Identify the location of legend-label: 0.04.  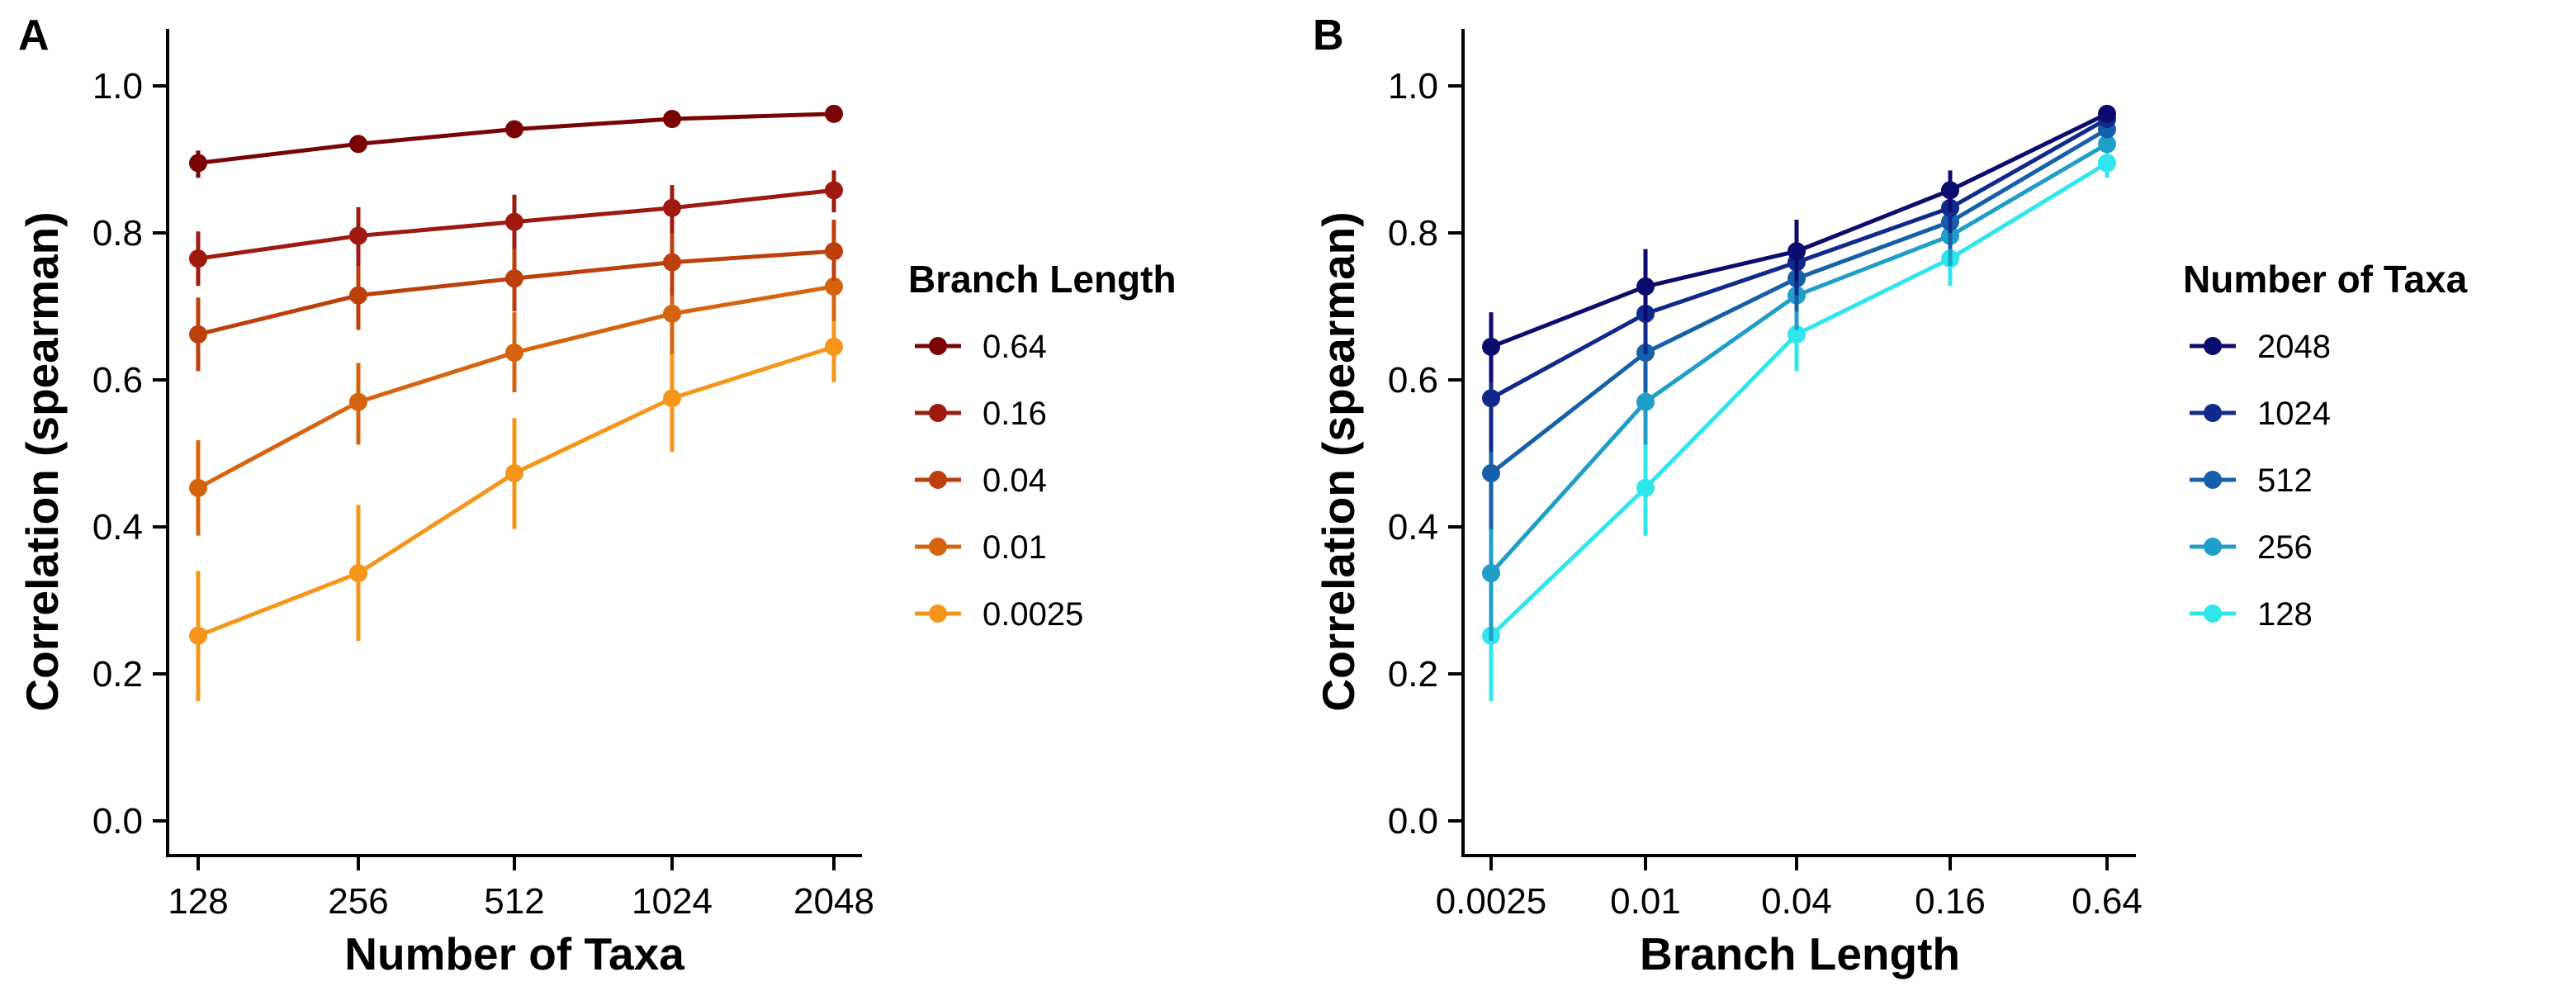
(1015, 480).